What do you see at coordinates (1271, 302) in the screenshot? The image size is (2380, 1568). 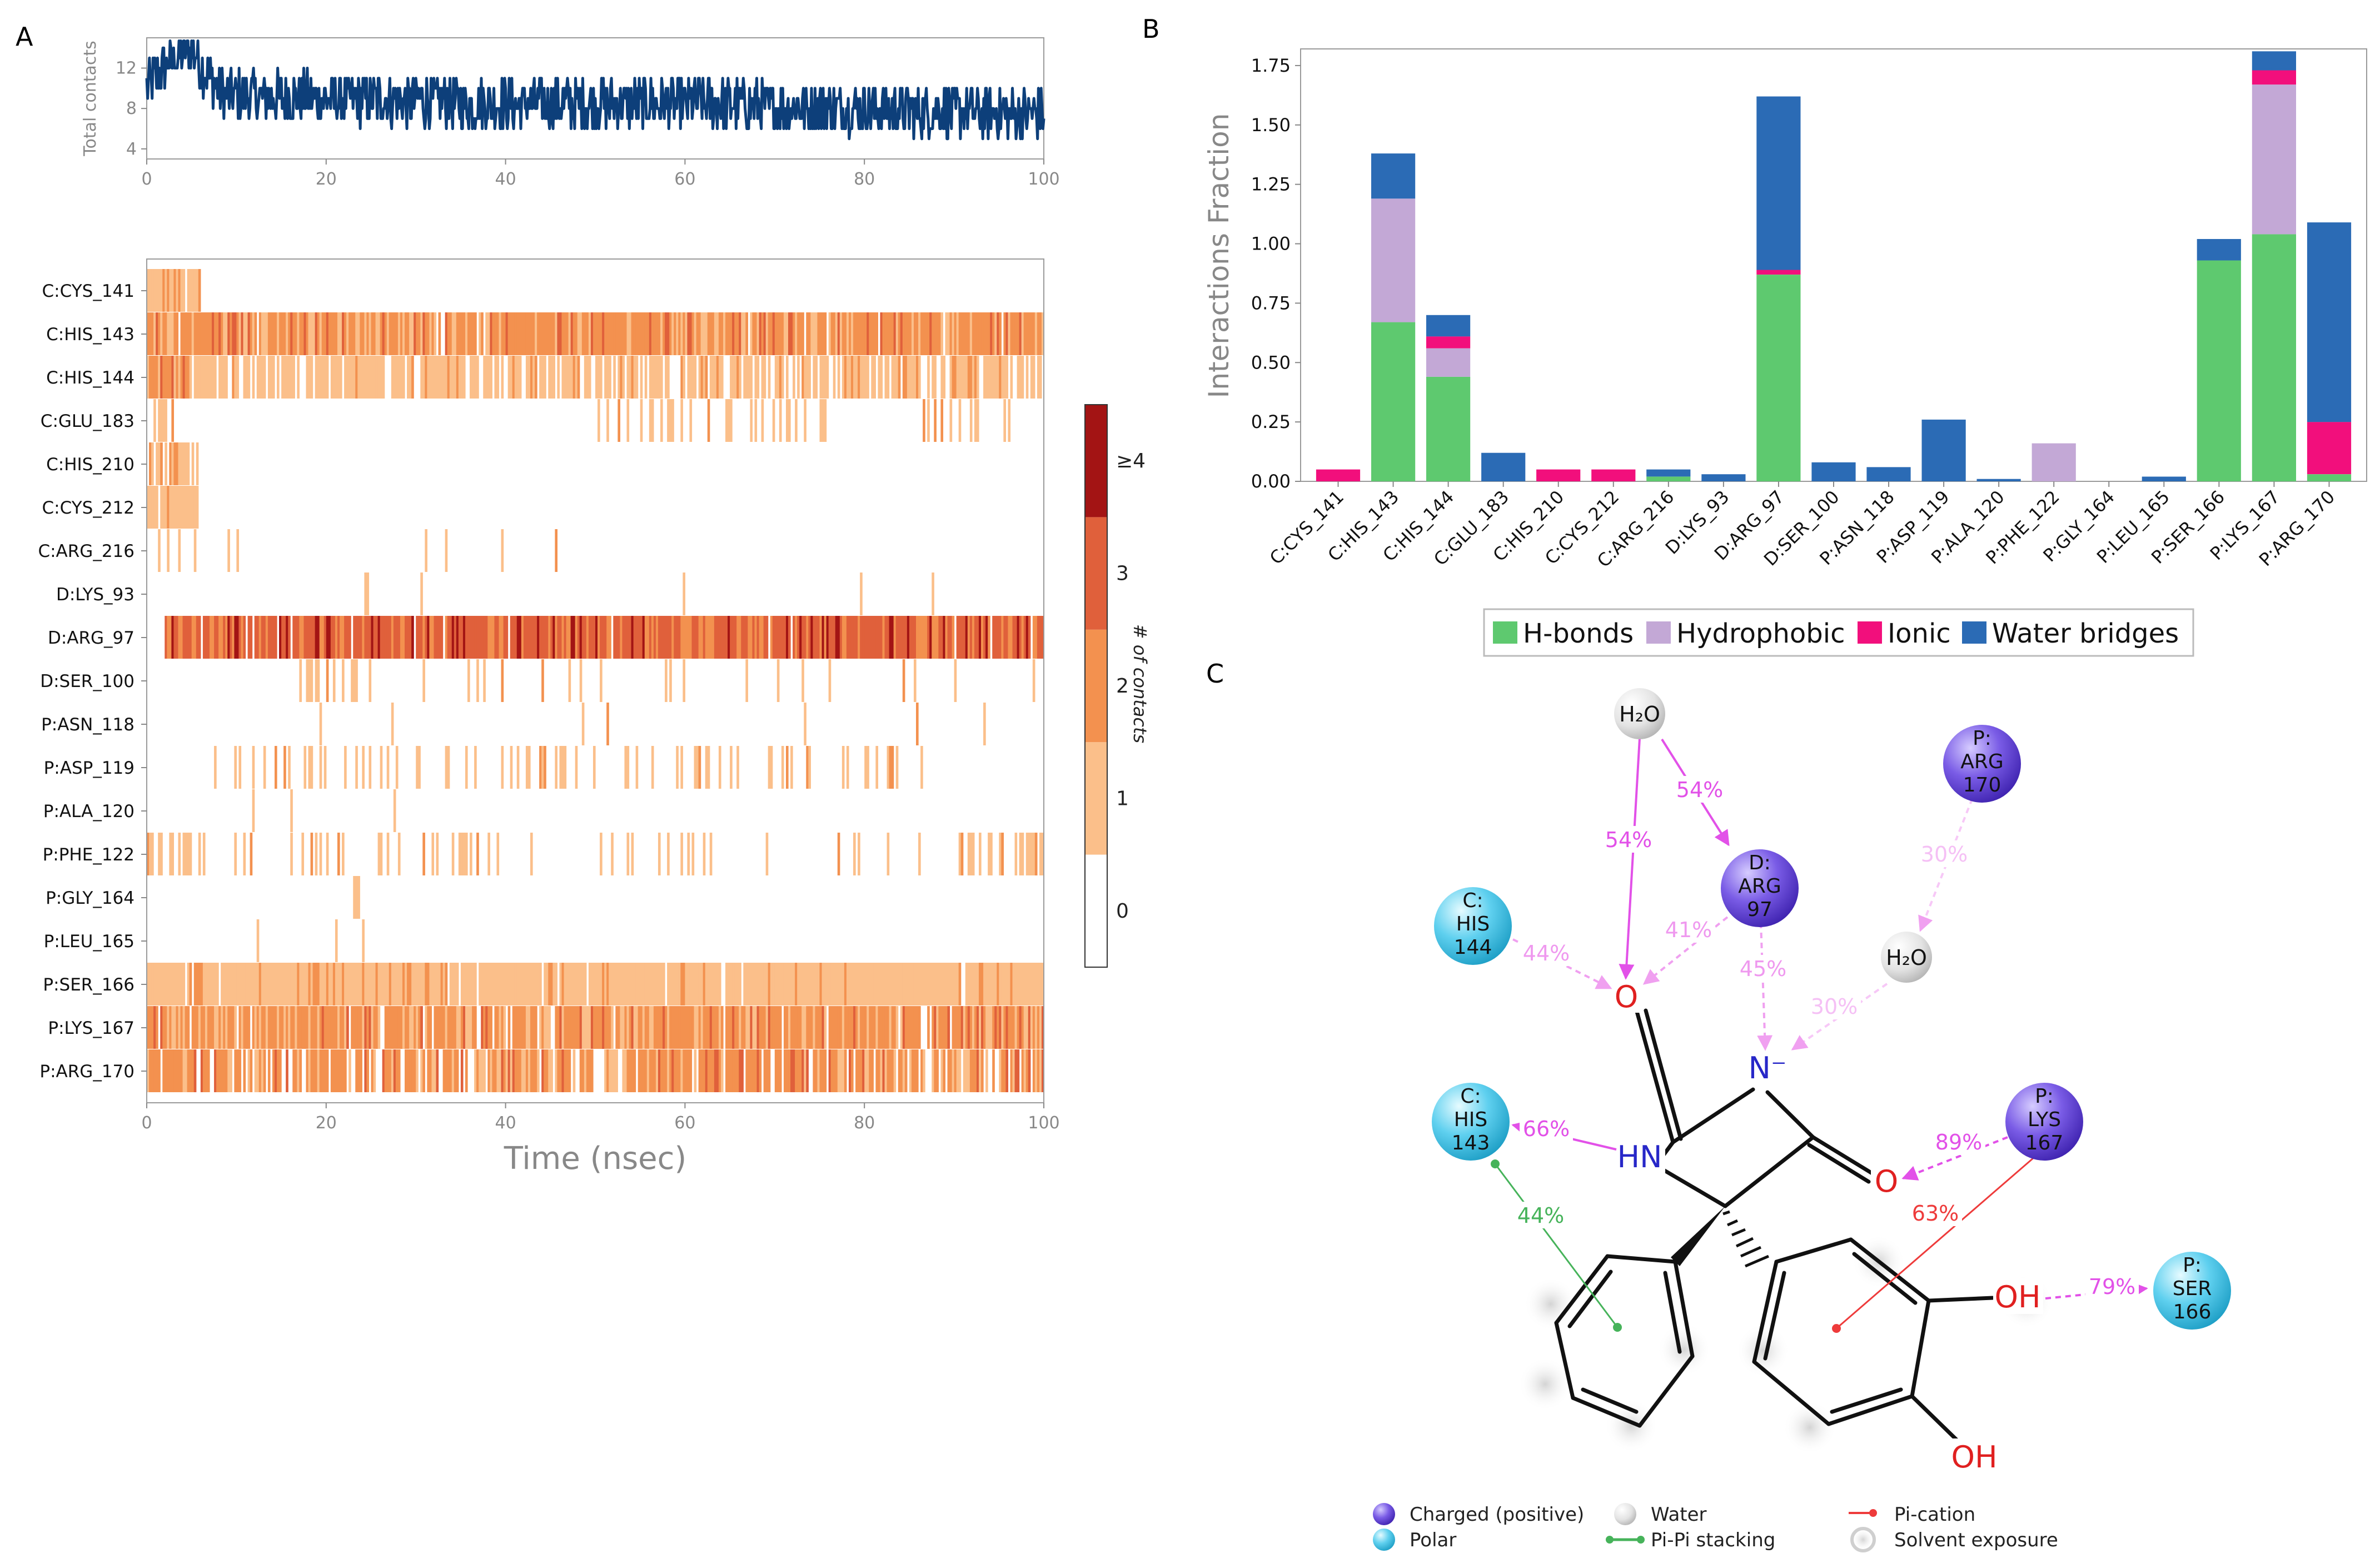 I see `bar-ytick-label: 0.75` at bounding box center [1271, 302].